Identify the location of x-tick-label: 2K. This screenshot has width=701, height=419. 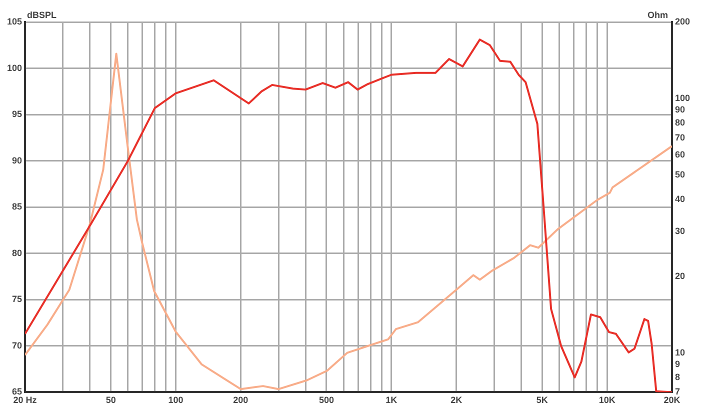
(456, 400).